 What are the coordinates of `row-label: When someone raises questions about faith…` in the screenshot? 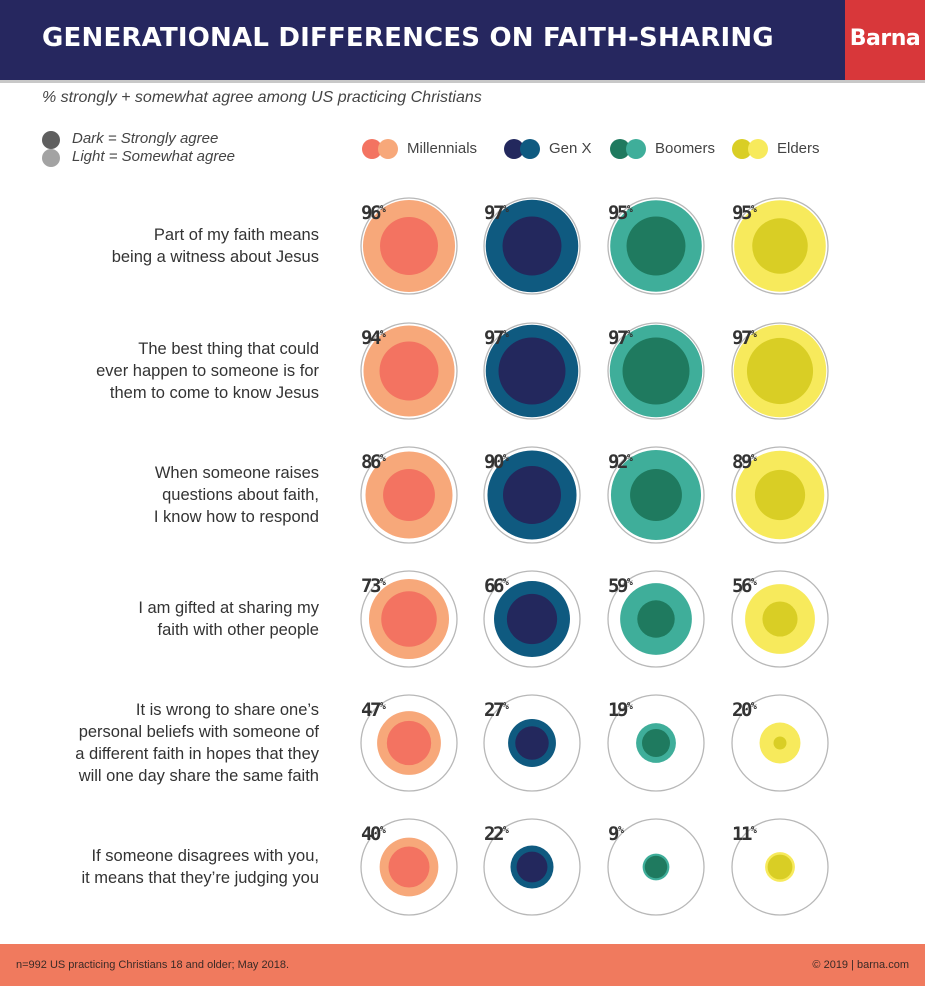 It's located at (169, 495).